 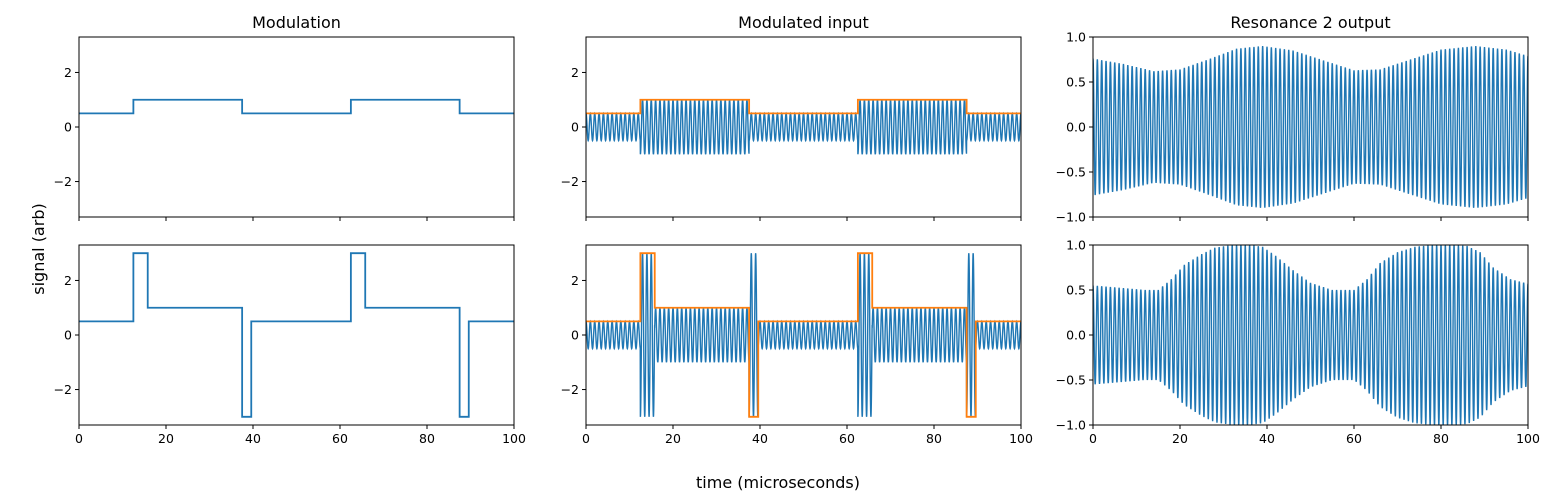 I want to click on panel-row1-col2: −2 0 2 Modulated input, so click(x=791, y=117).